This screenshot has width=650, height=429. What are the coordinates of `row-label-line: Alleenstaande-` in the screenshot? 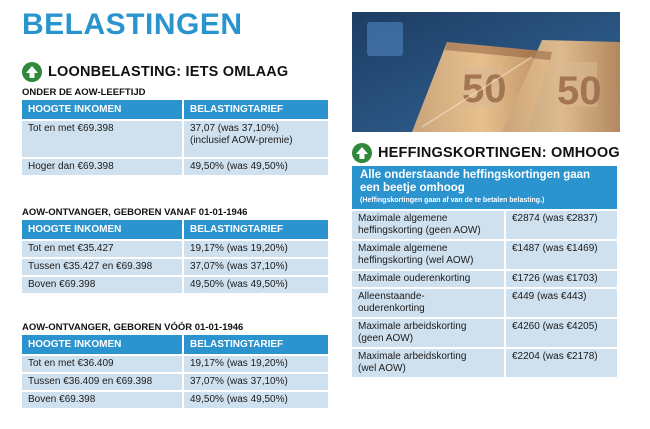 It's located at (391, 296).